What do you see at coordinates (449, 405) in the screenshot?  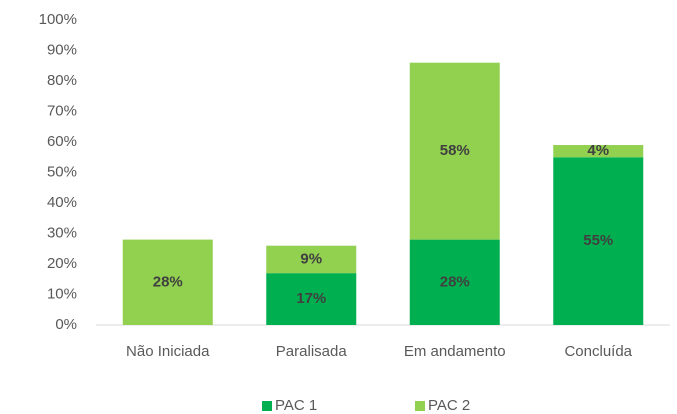 I see `legend-label: PAC 2` at bounding box center [449, 405].